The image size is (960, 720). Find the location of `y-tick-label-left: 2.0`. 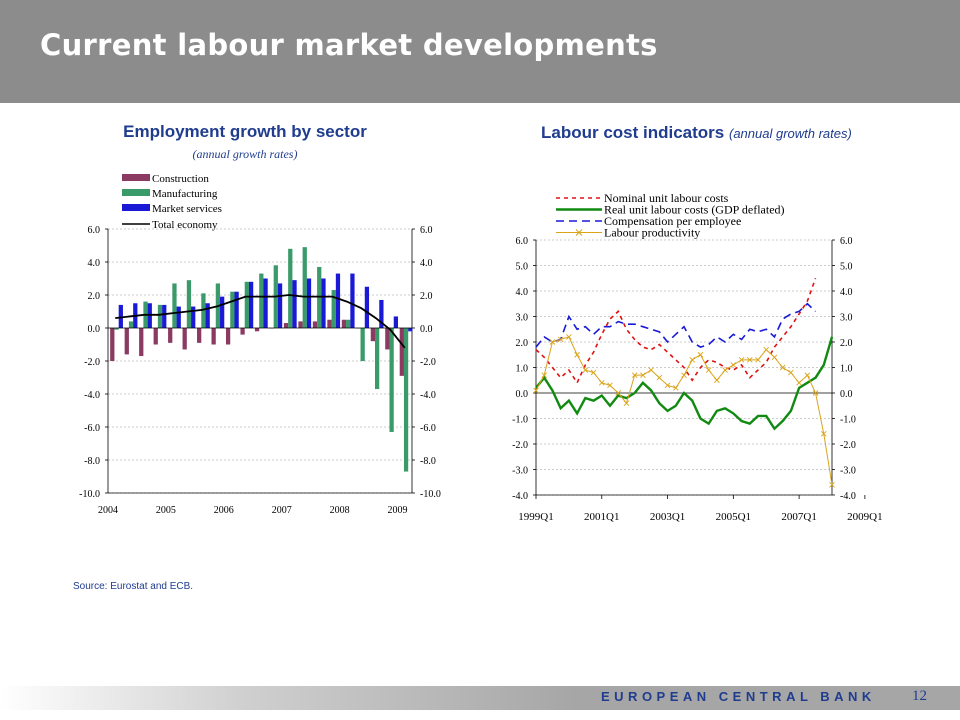

y-tick-label-left: 2.0 is located at coordinates (94, 296).